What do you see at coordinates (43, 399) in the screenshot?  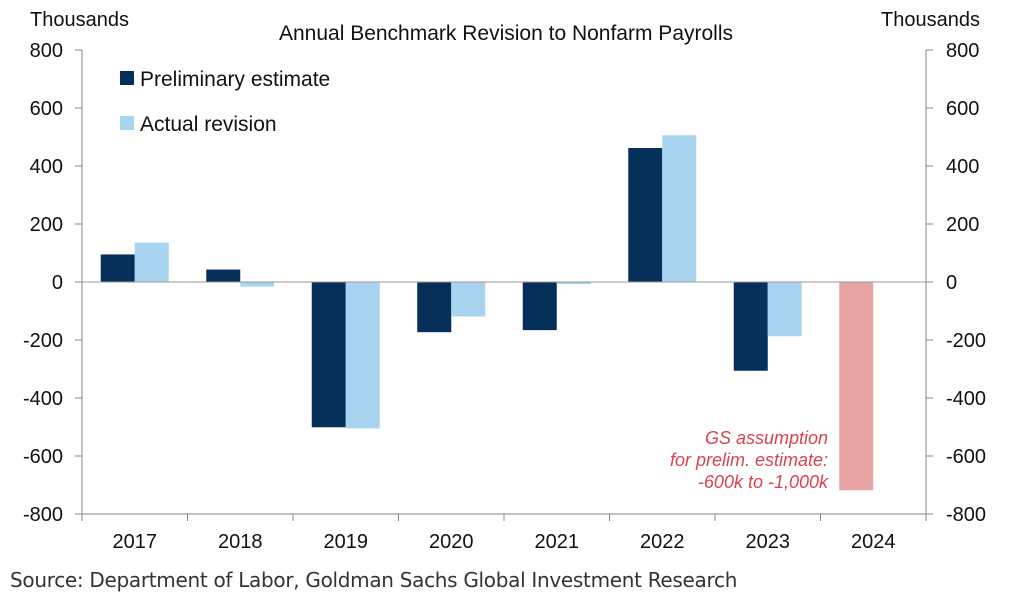 I see `left-y-tick-label: -400` at bounding box center [43, 399].